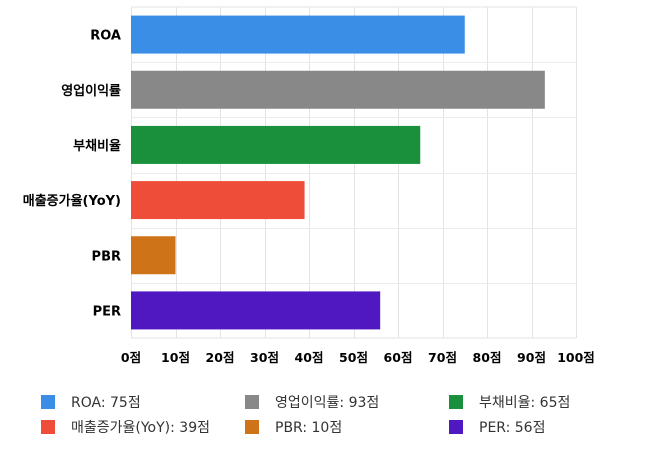  I want to click on legend-item: 매출증가율(YoY): 39점, so click(125, 427).